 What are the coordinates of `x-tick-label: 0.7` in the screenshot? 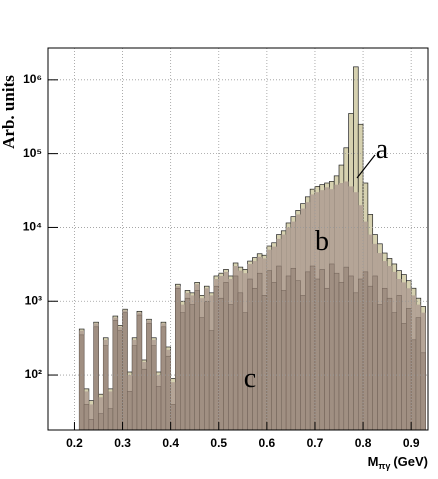 It's located at (315, 443).